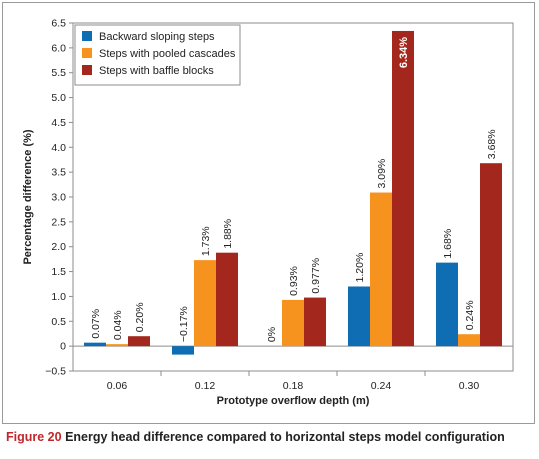 This screenshot has width=539, height=459. What do you see at coordinates (448, 244) in the screenshot?
I see `data-label: 1.68%` at bounding box center [448, 244].